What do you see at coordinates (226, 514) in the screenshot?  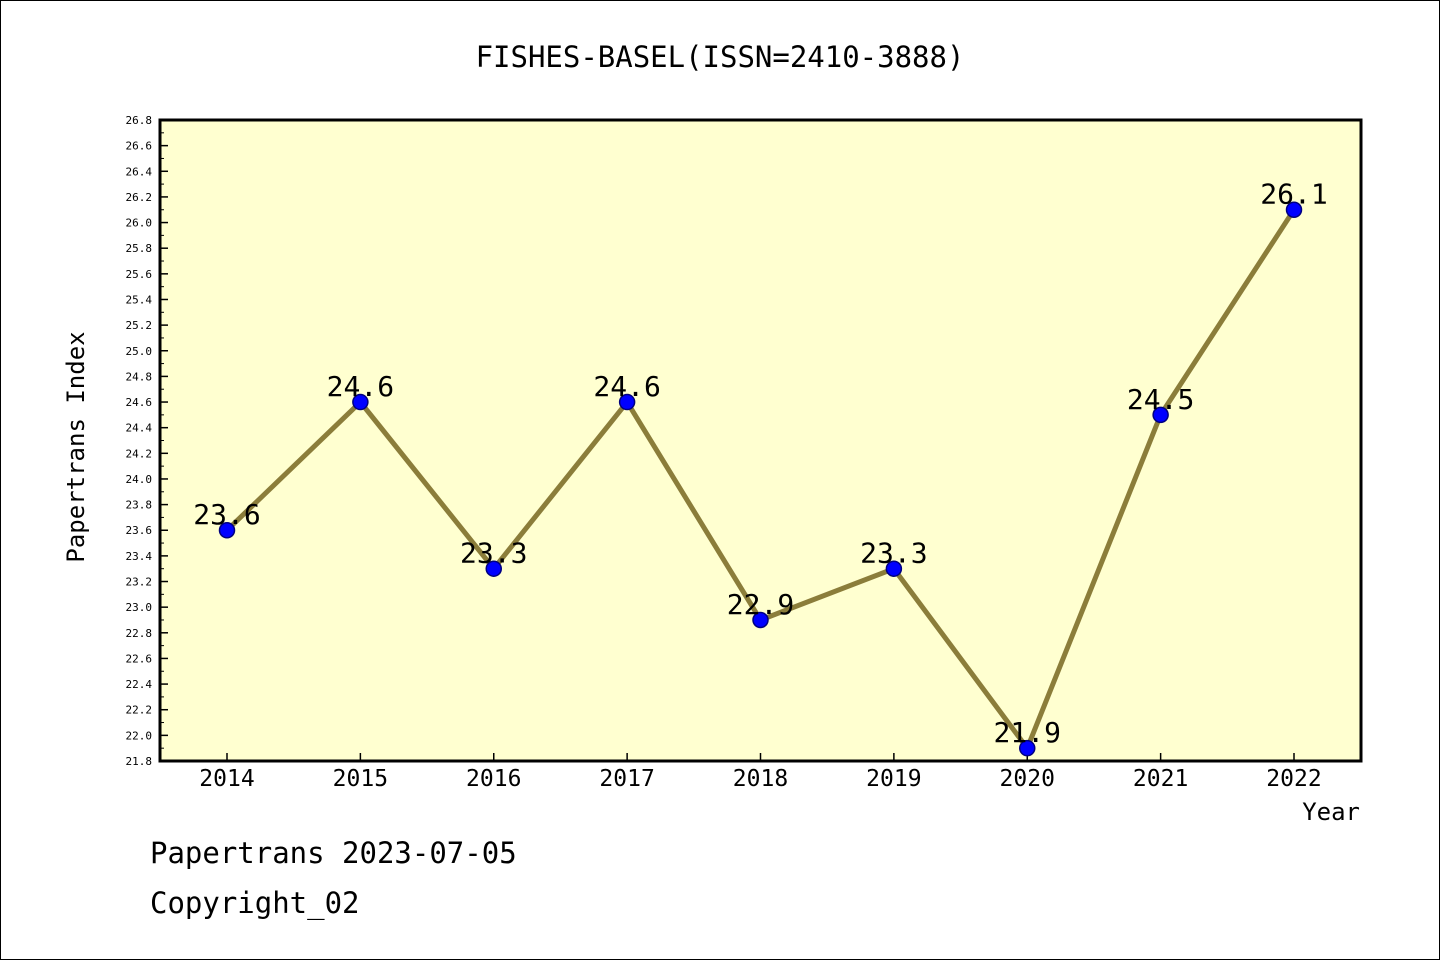 I see `data-label: 23.6` at bounding box center [226, 514].